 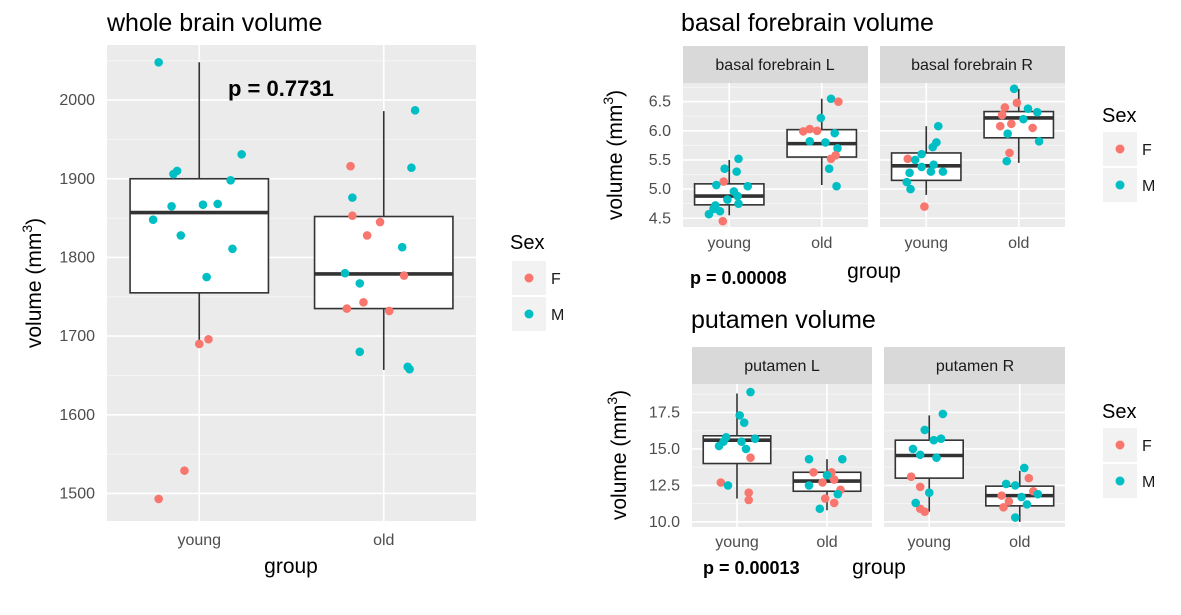 I want to click on box-iqr, so click(x=929, y=459).